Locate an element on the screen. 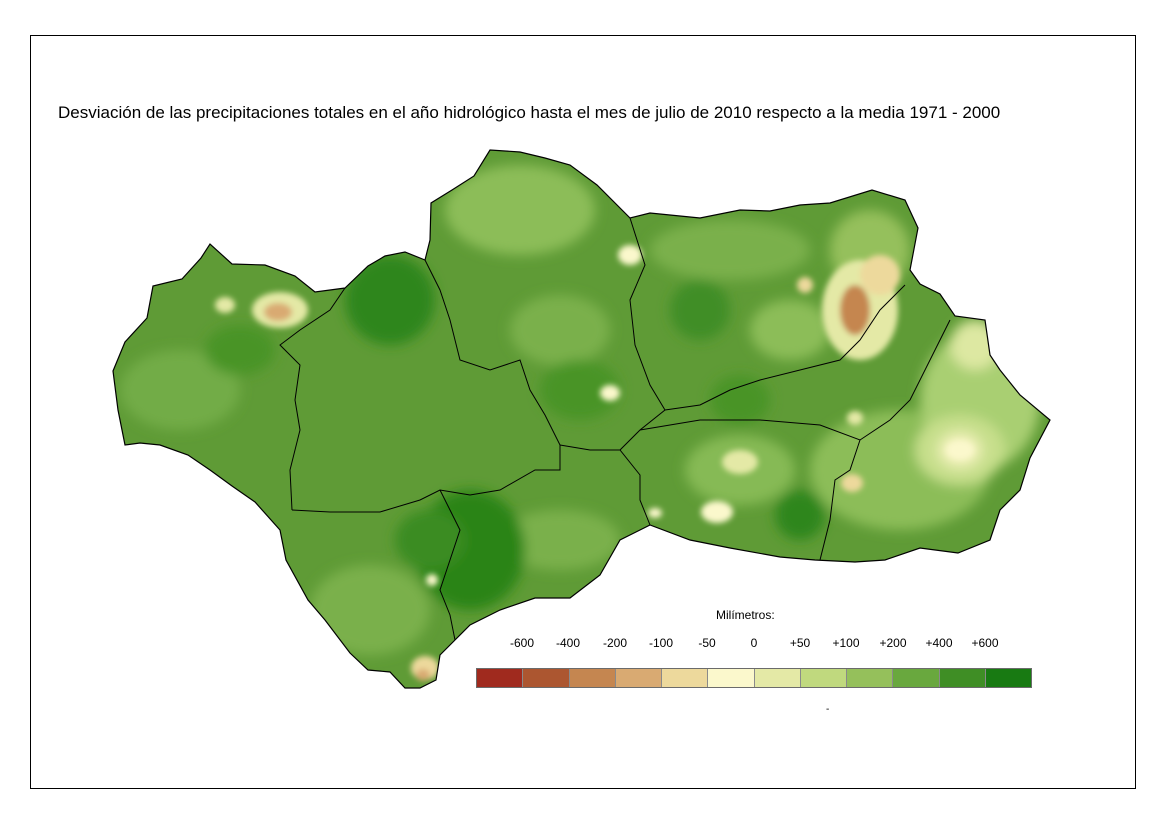 The height and width of the screenshot is (827, 1170). legend-label: +200 is located at coordinates (893, 643).